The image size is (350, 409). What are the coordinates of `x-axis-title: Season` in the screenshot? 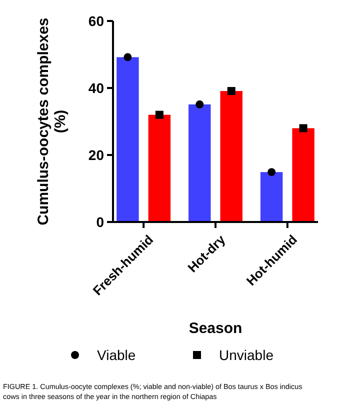 It's located at (215, 328).